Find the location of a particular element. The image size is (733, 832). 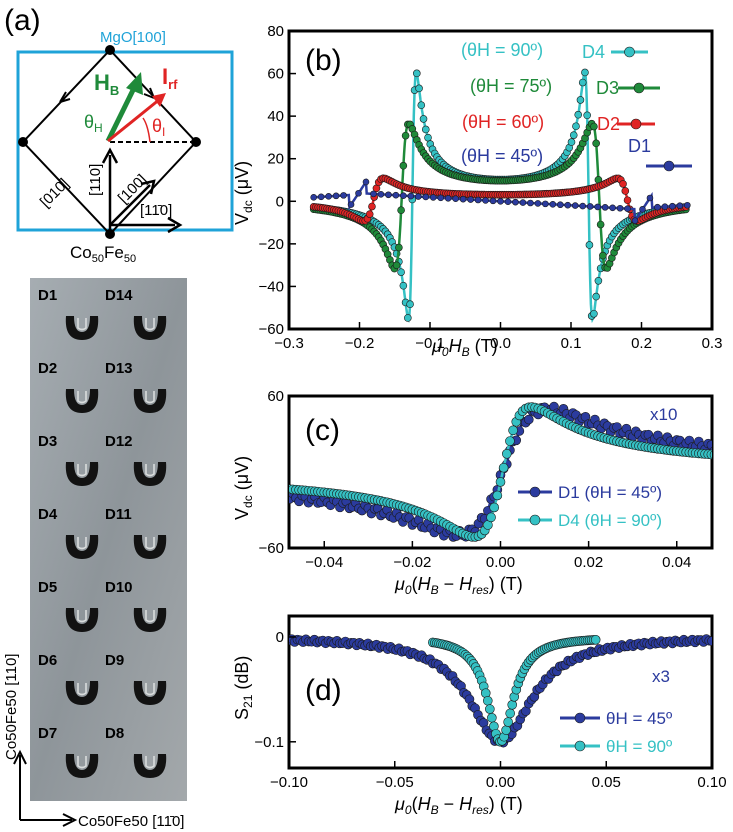

panel-d-xlabel: μ0(HB − Hres) (T) is located at coordinates (458, 805).